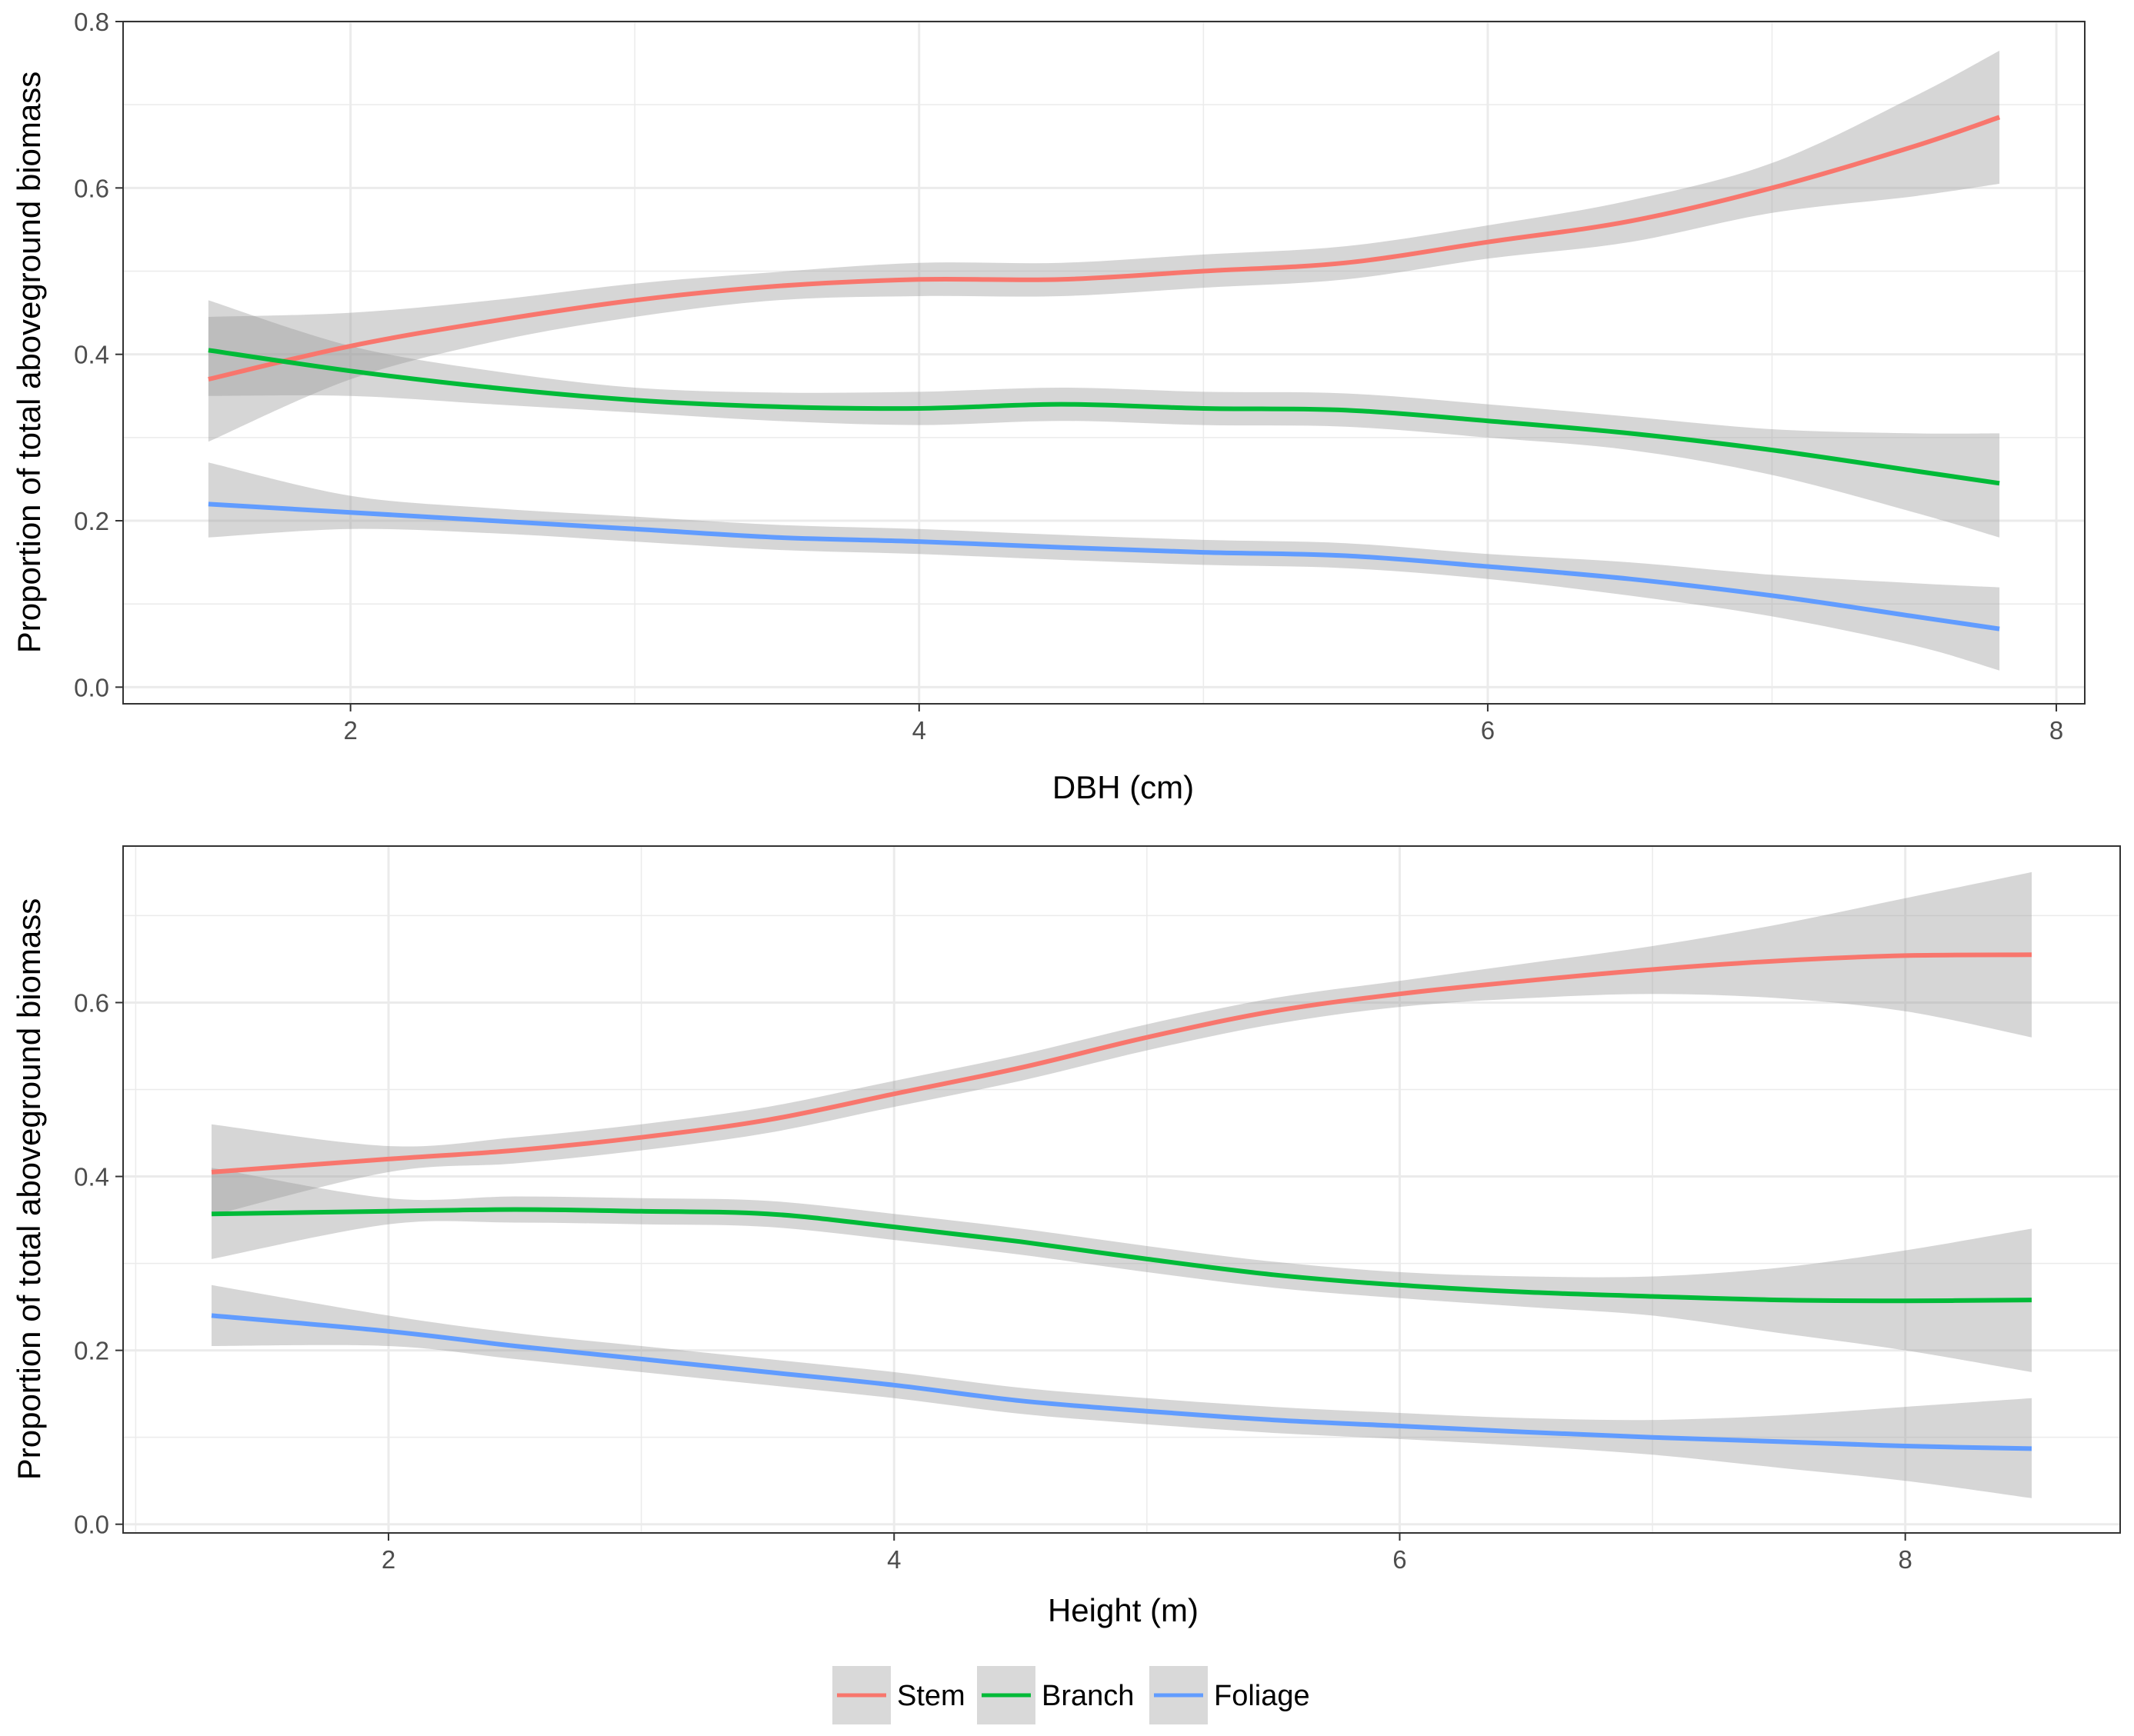 Image resolution: width=2134 pixels, height=1736 pixels. What do you see at coordinates (1121, 1255) in the screenshot?
I see `height-line-branch` at bounding box center [1121, 1255].